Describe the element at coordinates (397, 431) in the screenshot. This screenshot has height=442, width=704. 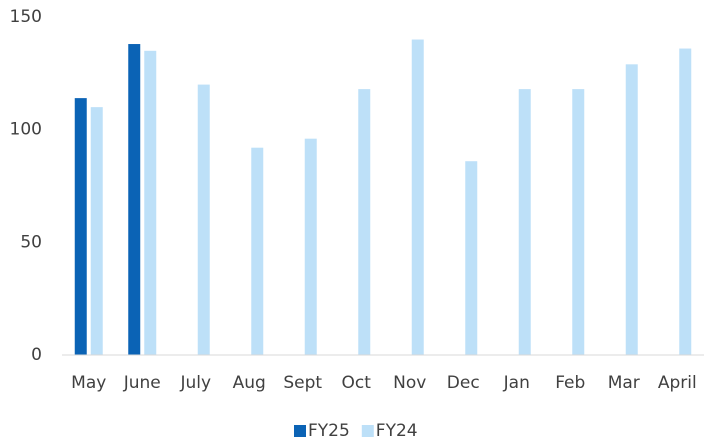
I see `legend-label: FY24` at that location.